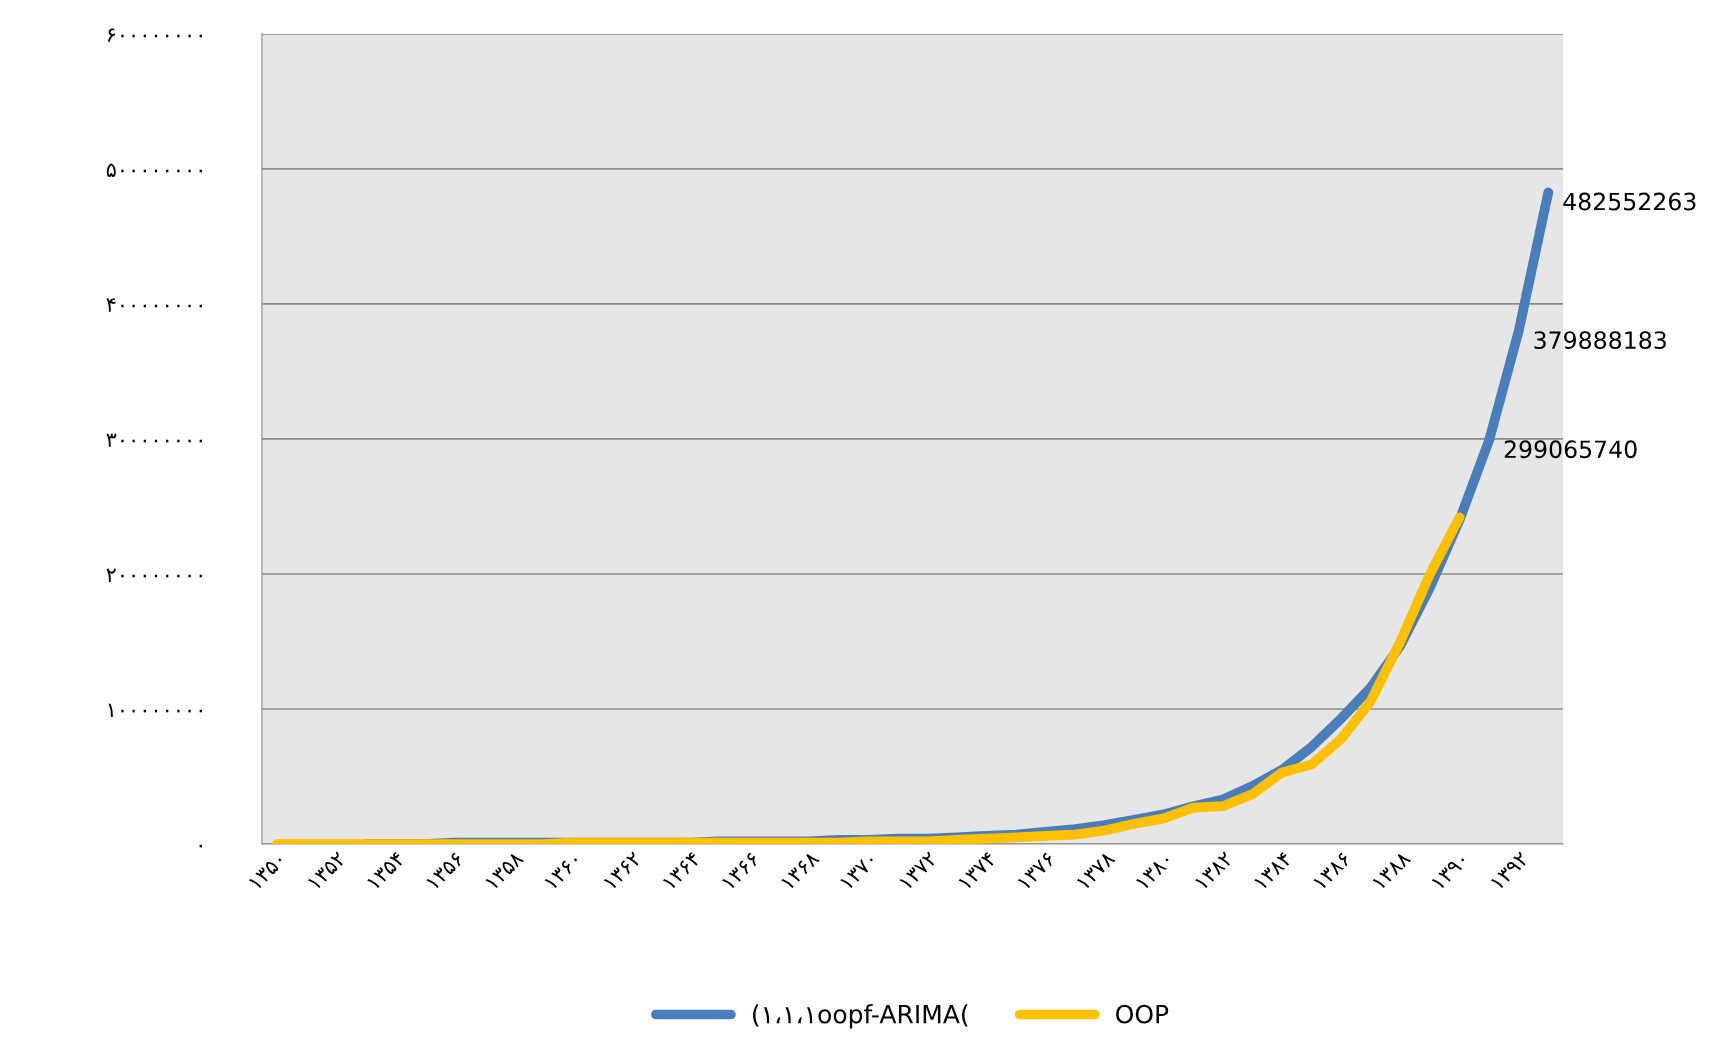 Image resolution: width=1712 pixels, height=1059 pixels. Describe the element at coordinates (154, 170) in the screenshot. I see `y-tick-label: ۵۰۰۰۰۰۰۰۰` at that location.